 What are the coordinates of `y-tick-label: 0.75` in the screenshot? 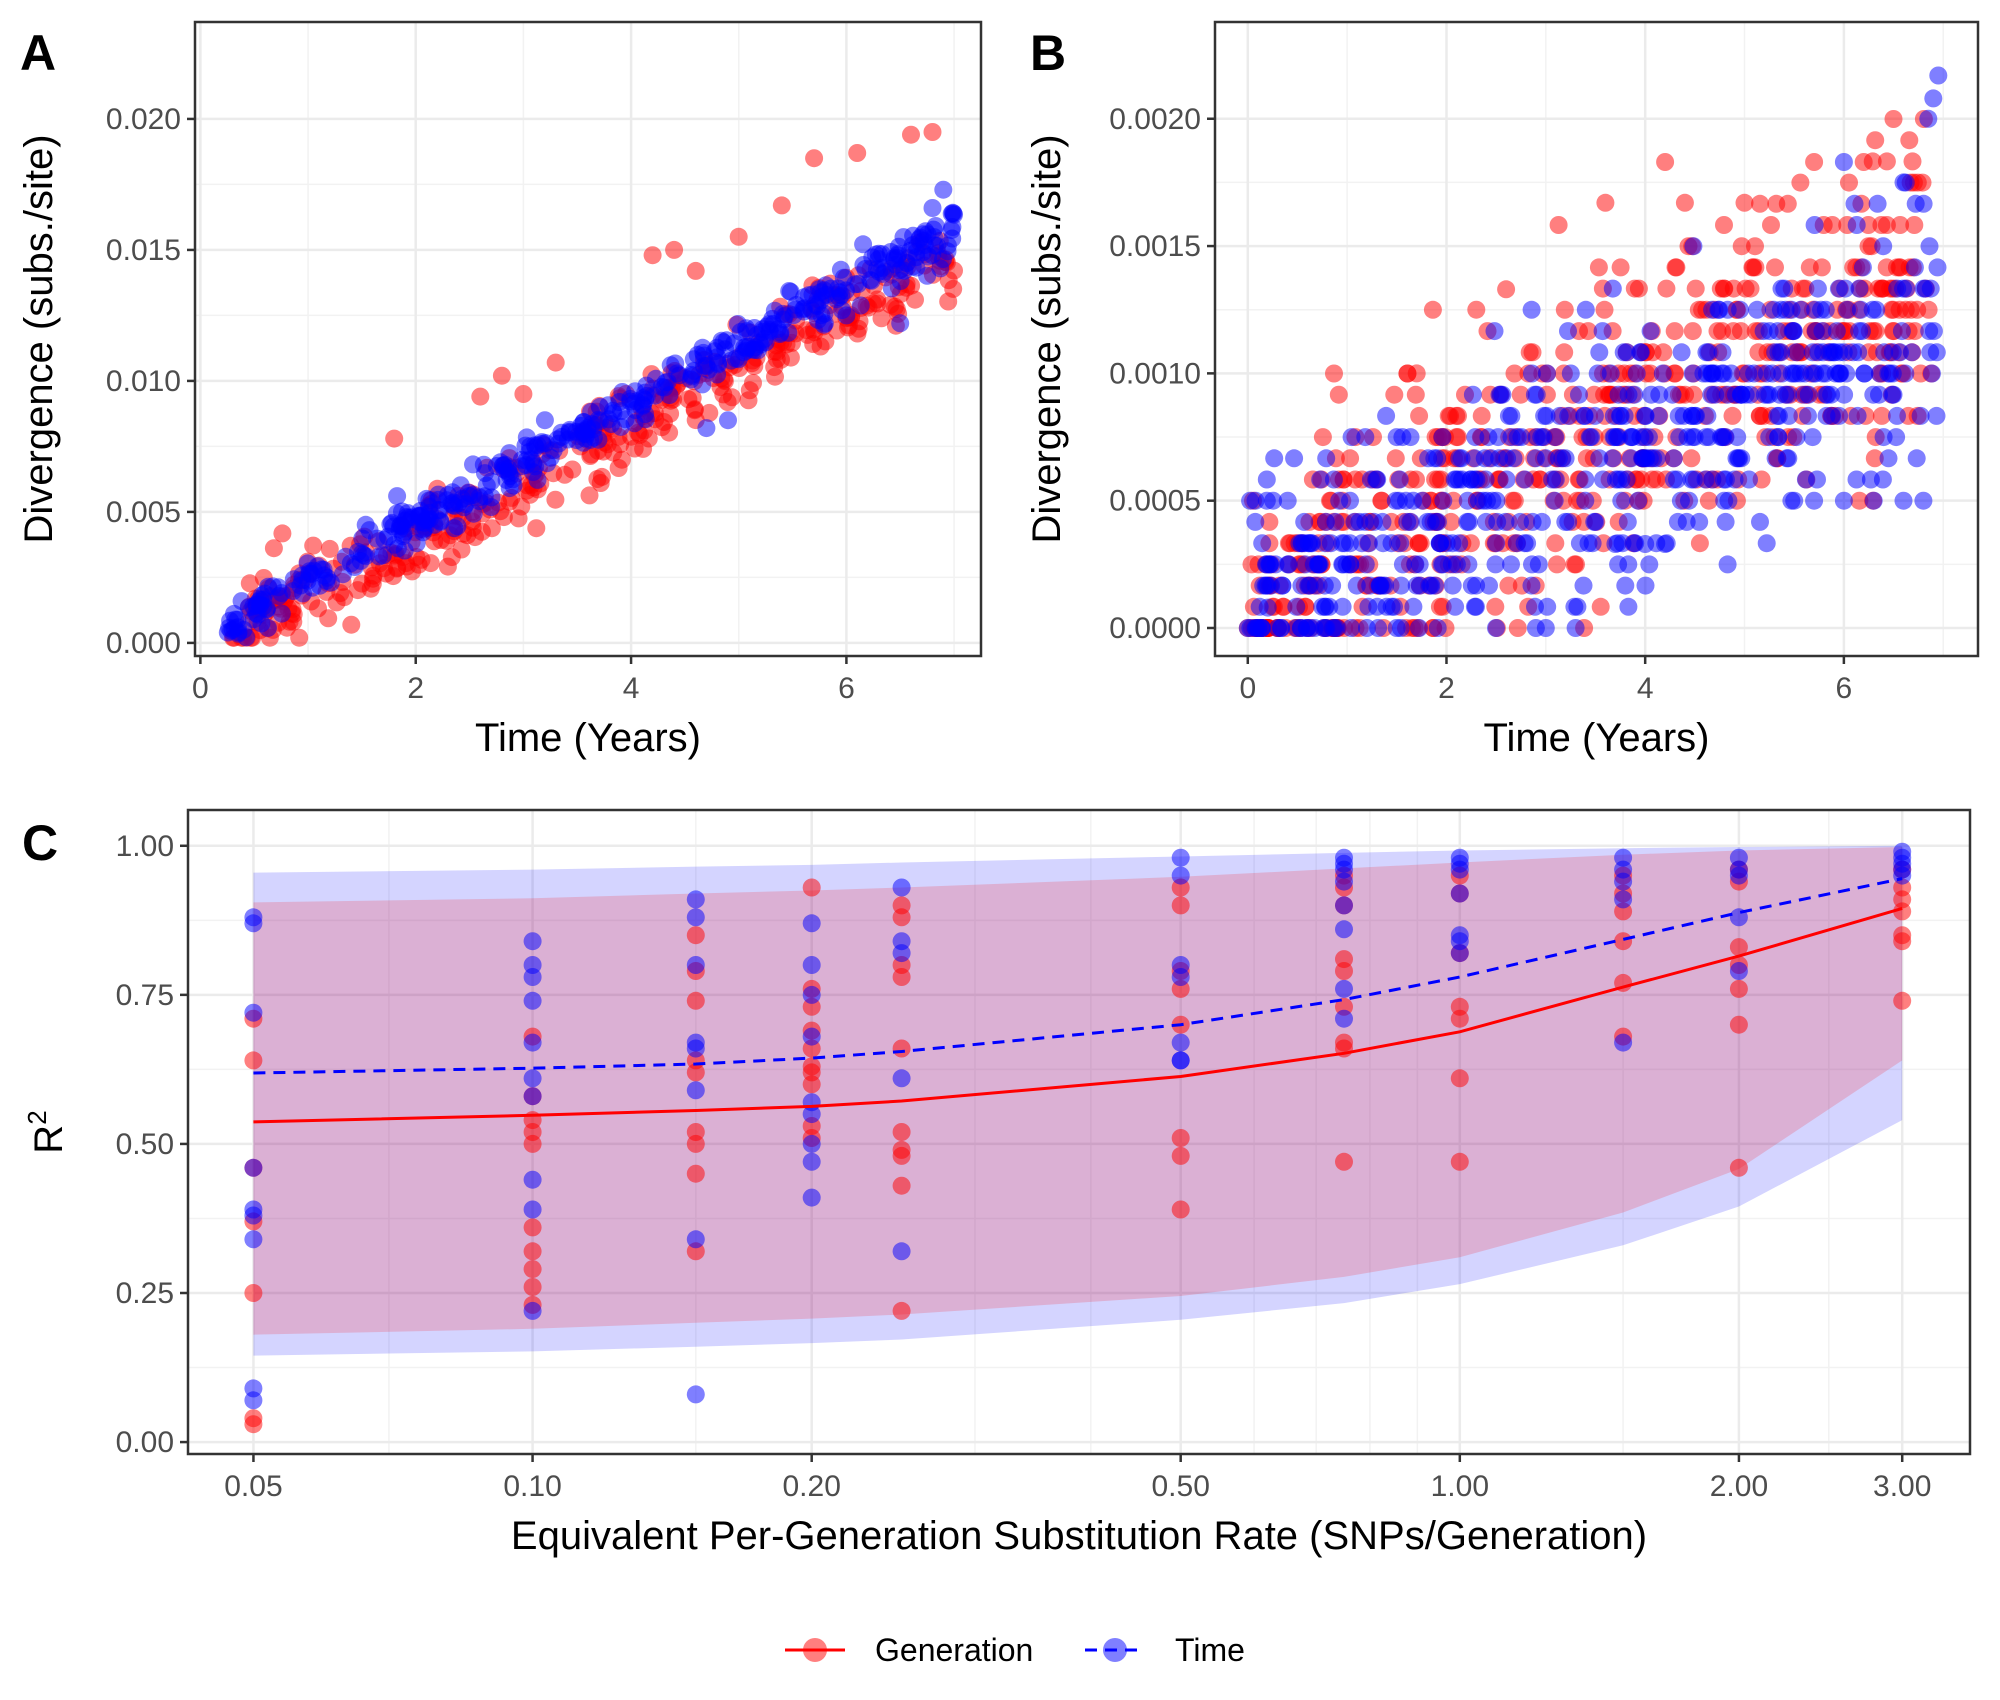 It's located at (145, 995).